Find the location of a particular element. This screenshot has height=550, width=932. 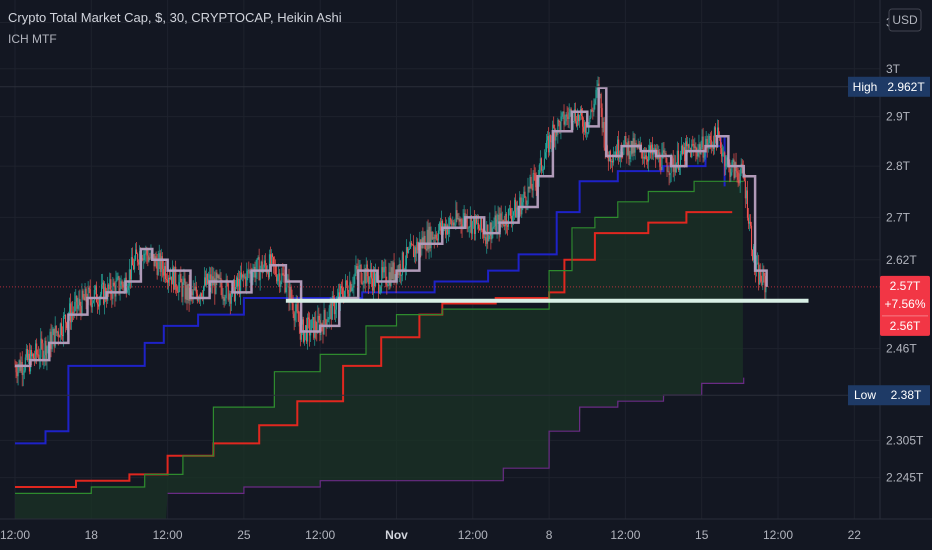

high-tag-label-box is located at coordinates (865, 86).